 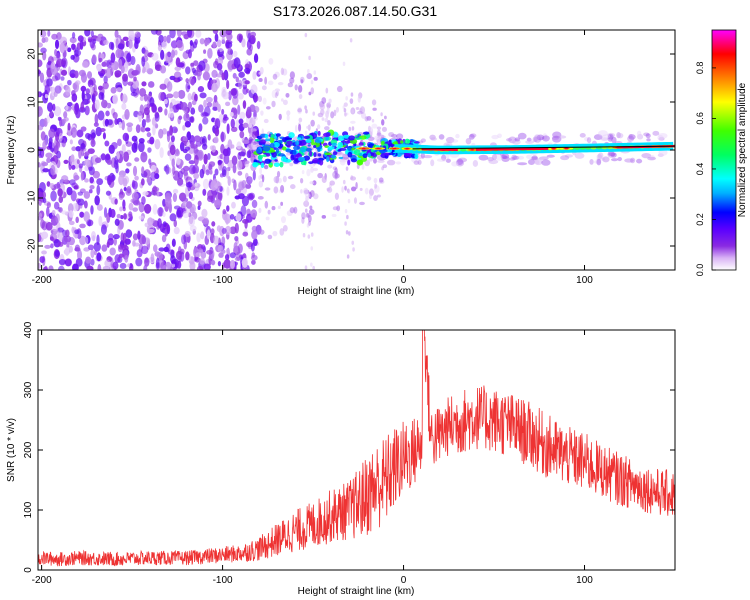 What do you see at coordinates (584, 280) in the screenshot?
I see `spectrogram-xtick-label: 100` at bounding box center [584, 280].